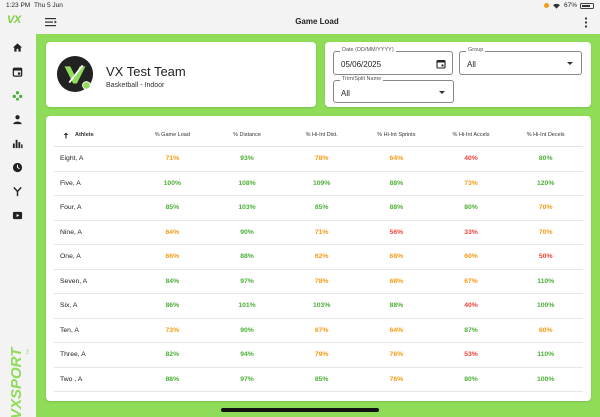 This screenshot has width=600, height=417. What do you see at coordinates (172, 379) in the screenshot?
I see `cell-game-load: 88%` at bounding box center [172, 379].